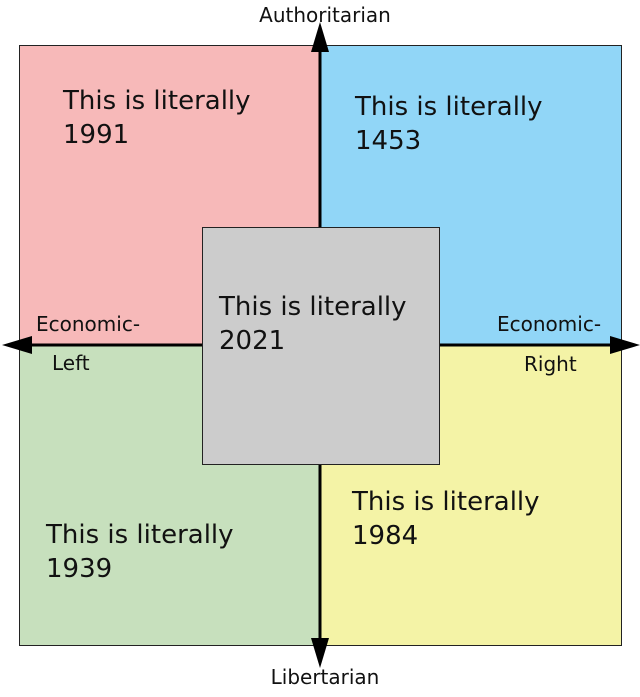 Image resolution: width=640 pixels, height=697 pixels. I want to click on libertarian-right-year: 1984, so click(385, 536).